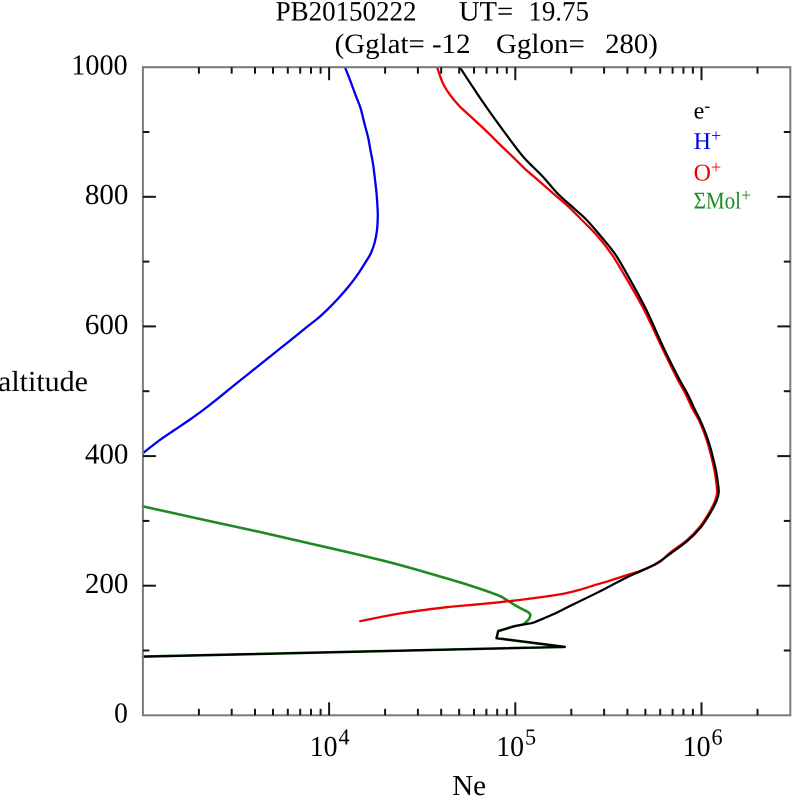 Image resolution: width=792 pixels, height=796 pixels. Describe the element at coordinates (121, 714) in the screenshot. I see `svg-text: 0` at that location.